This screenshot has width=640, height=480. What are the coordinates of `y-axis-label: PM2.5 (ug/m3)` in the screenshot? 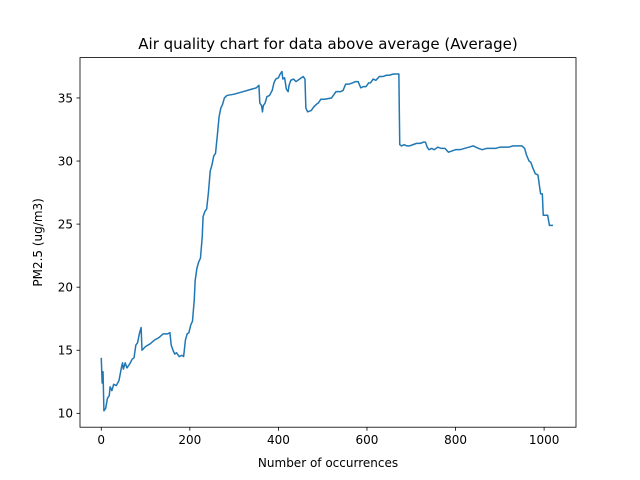 It's located at (38, 242).